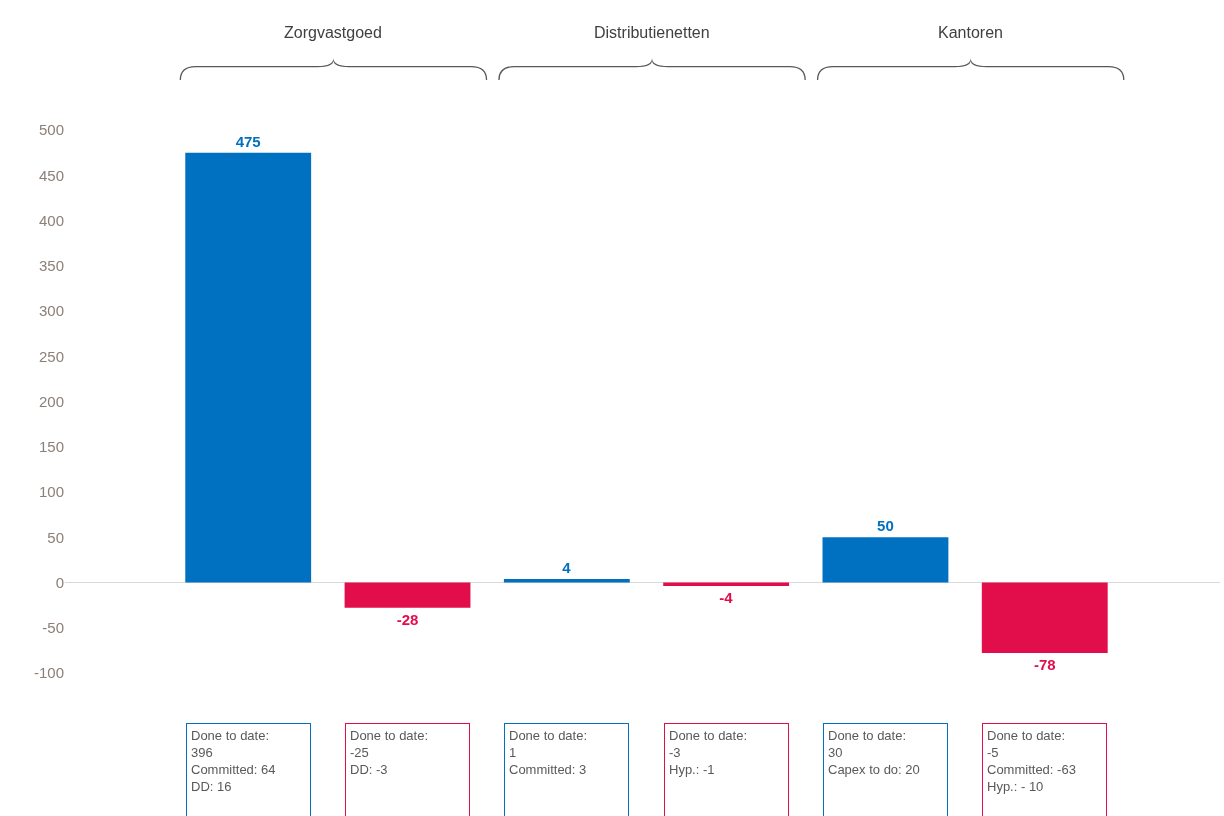 This screenshot has height=816, width=1224. Describe the element at coordinates (48, 673) in the screenshot. I see `y-tick-label: -100` at that location.